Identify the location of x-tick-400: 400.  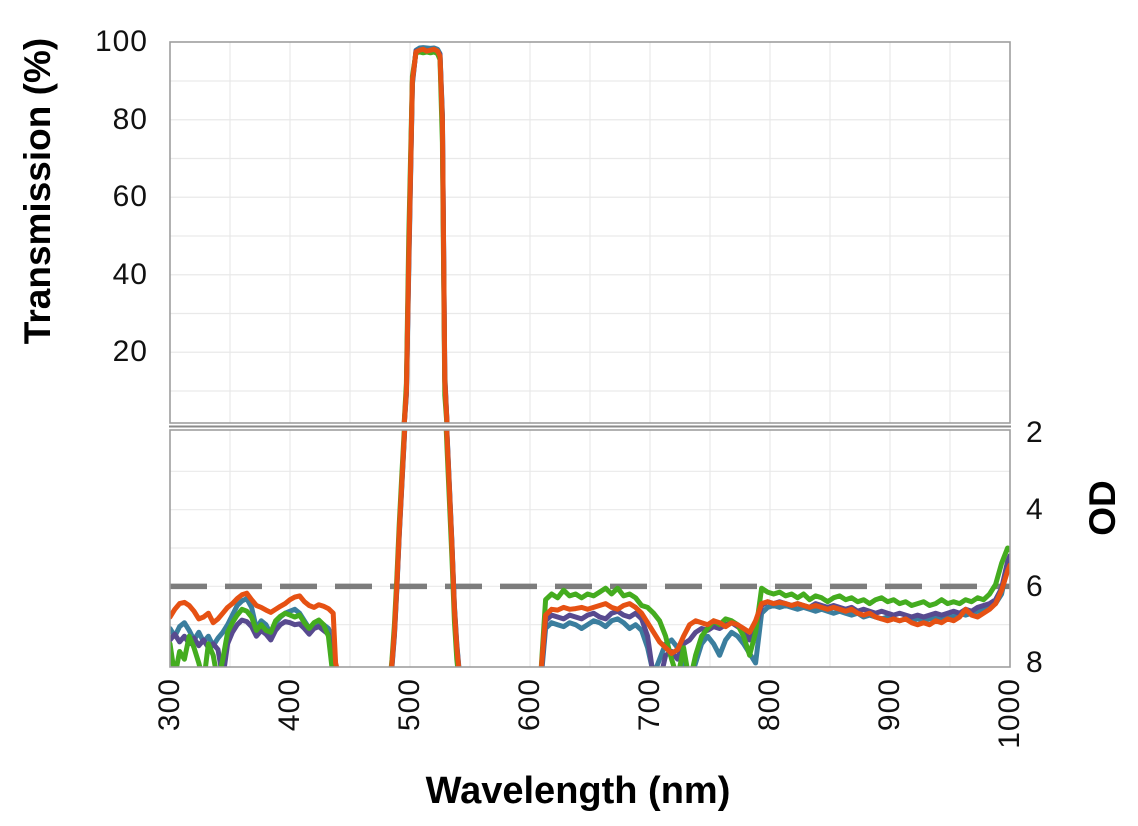
(289, 705).